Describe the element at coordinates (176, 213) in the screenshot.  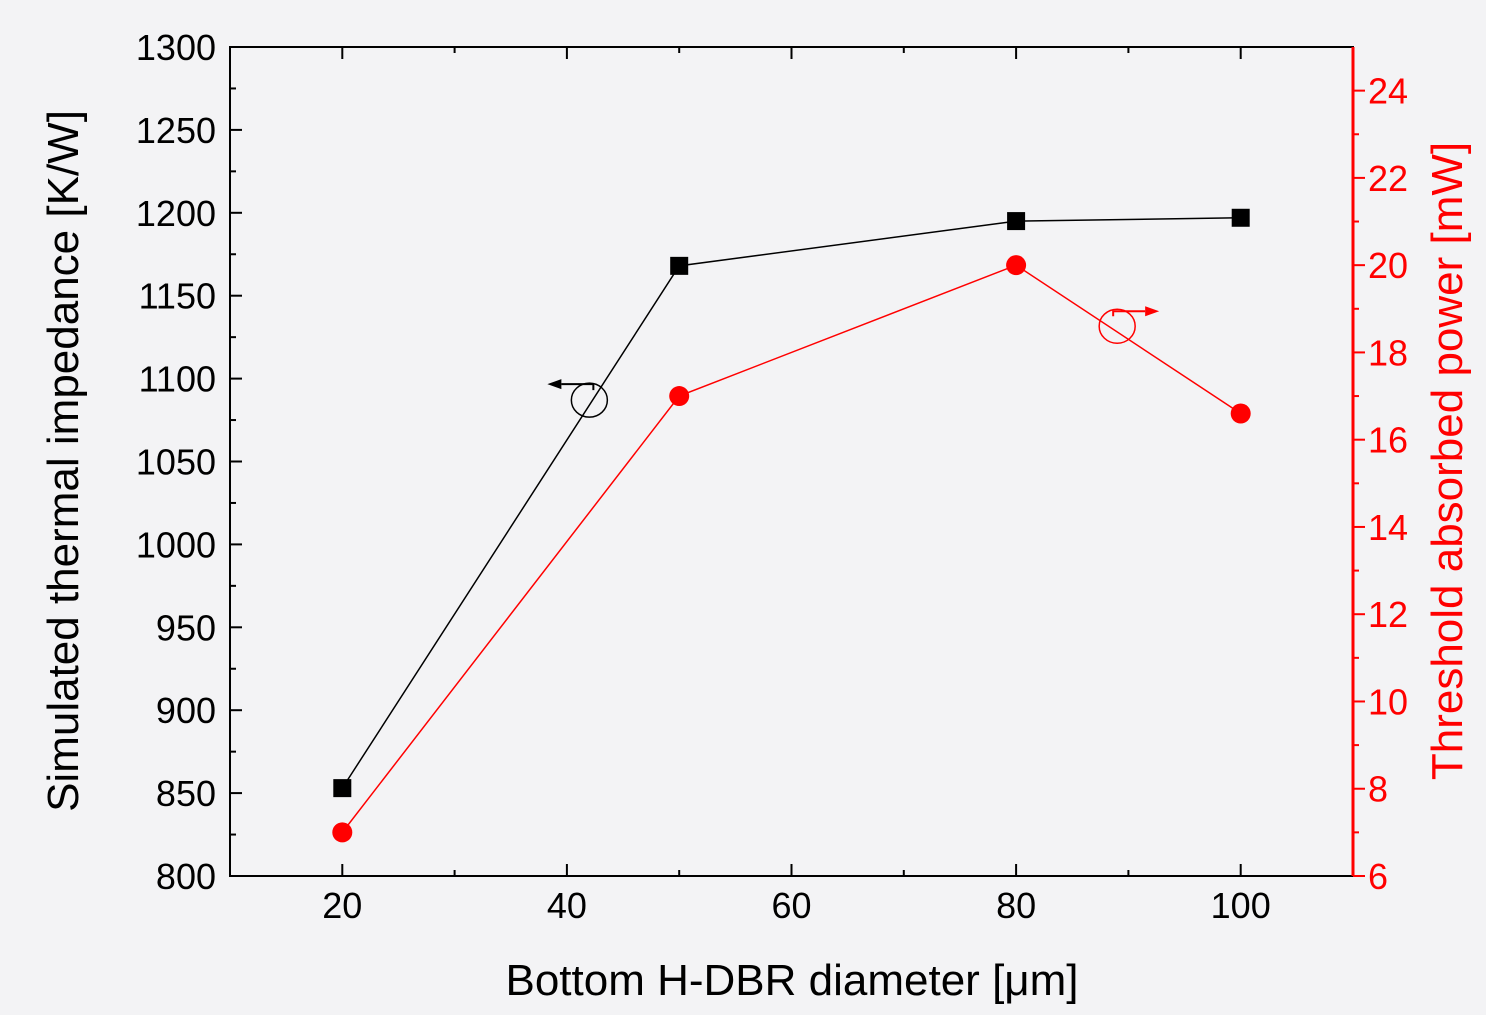
I see `left-y-tick-label: 1200` at that location.